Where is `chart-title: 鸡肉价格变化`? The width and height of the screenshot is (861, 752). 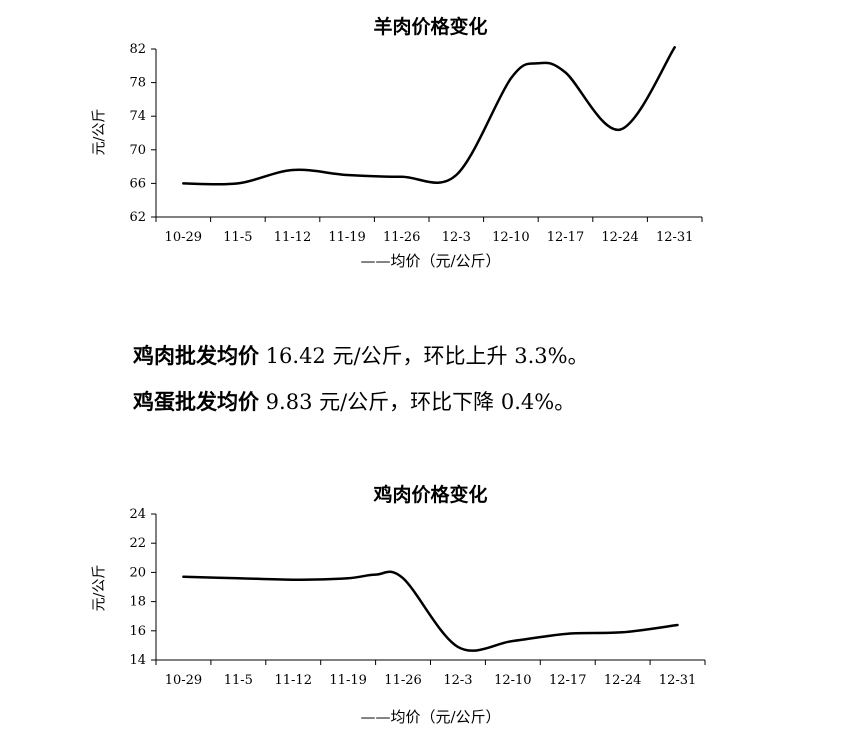
chart-title: 鸡肉价格变化 is located at coordinates (430, 495).